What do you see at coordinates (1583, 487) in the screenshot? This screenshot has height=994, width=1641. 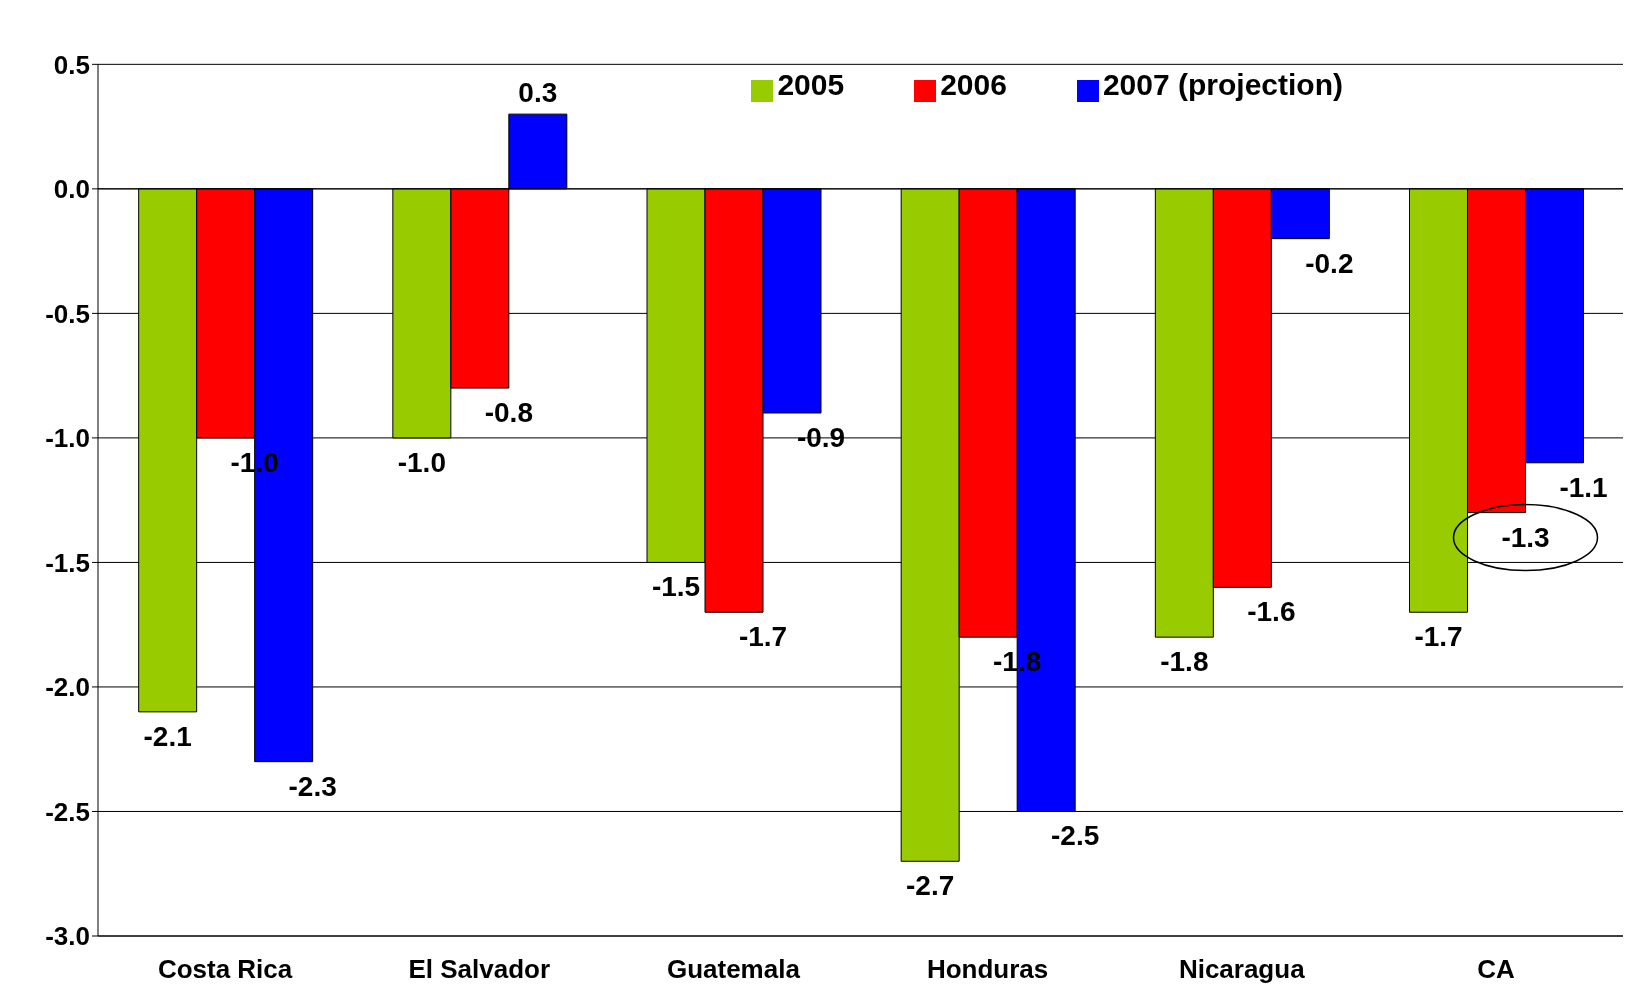 I see `data-label: -1.1` at bounding box center [1583, 487].